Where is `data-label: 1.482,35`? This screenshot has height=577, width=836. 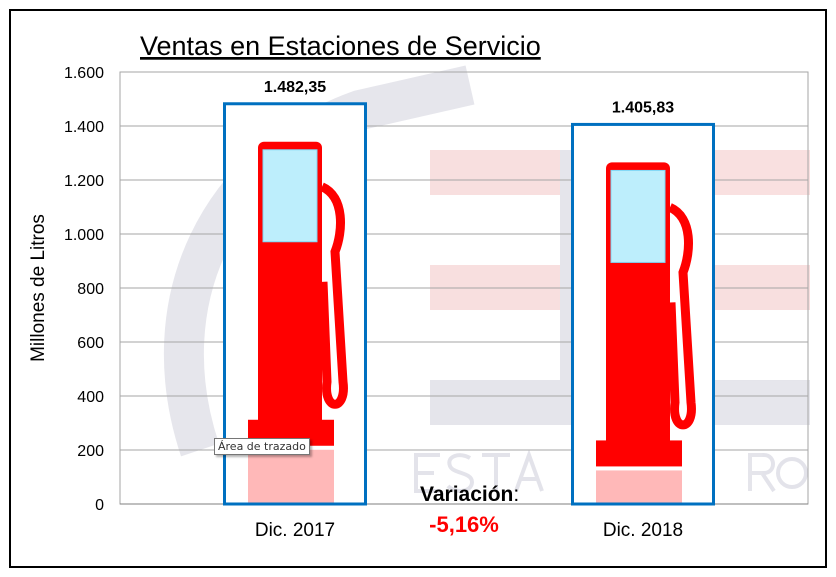
data-label: 1.482,35 is located at coordinates (295, 87).